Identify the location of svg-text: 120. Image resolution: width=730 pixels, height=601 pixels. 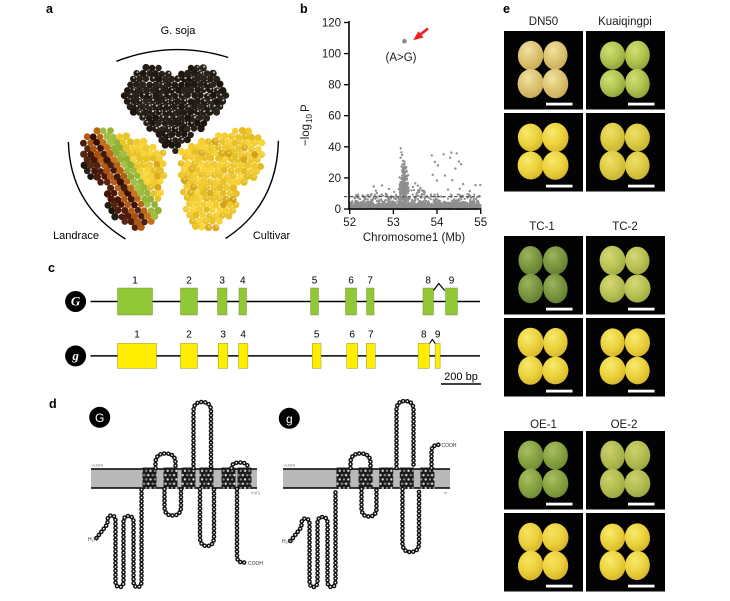
(331, 24).